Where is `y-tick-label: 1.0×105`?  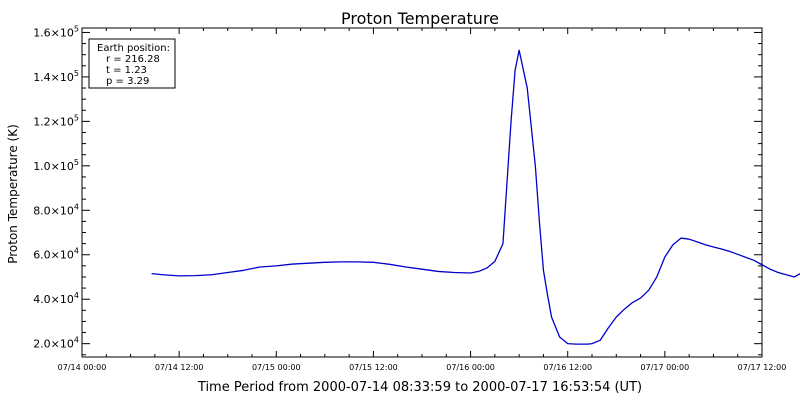
y-tick-label: 1.0×105 is located at coordinates (56, 165).